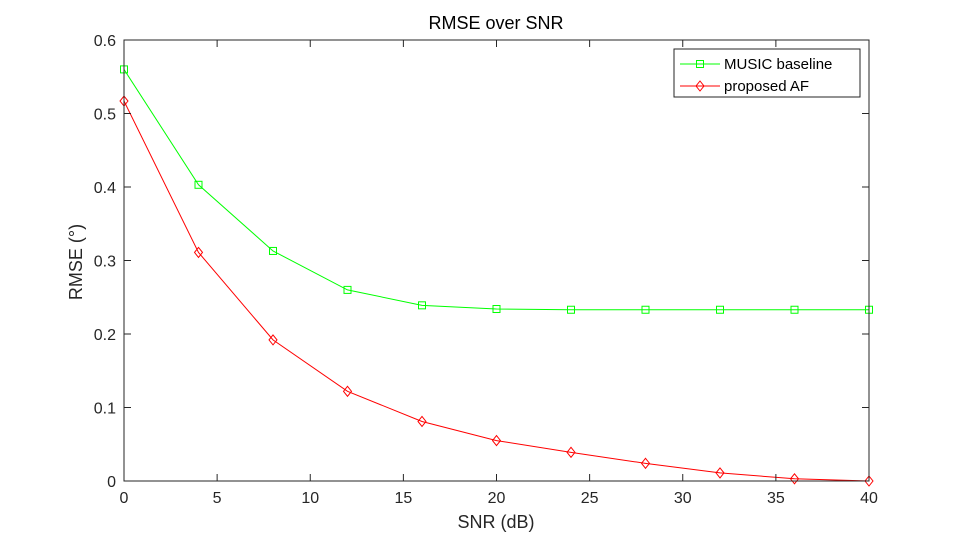 The width and height of the screenshot is (960, 540). What do you see at coordinates (766, 86) in the screenshot?
I see `legend-label-proposed-af: proposed AF` at bounding box center [766, 86].